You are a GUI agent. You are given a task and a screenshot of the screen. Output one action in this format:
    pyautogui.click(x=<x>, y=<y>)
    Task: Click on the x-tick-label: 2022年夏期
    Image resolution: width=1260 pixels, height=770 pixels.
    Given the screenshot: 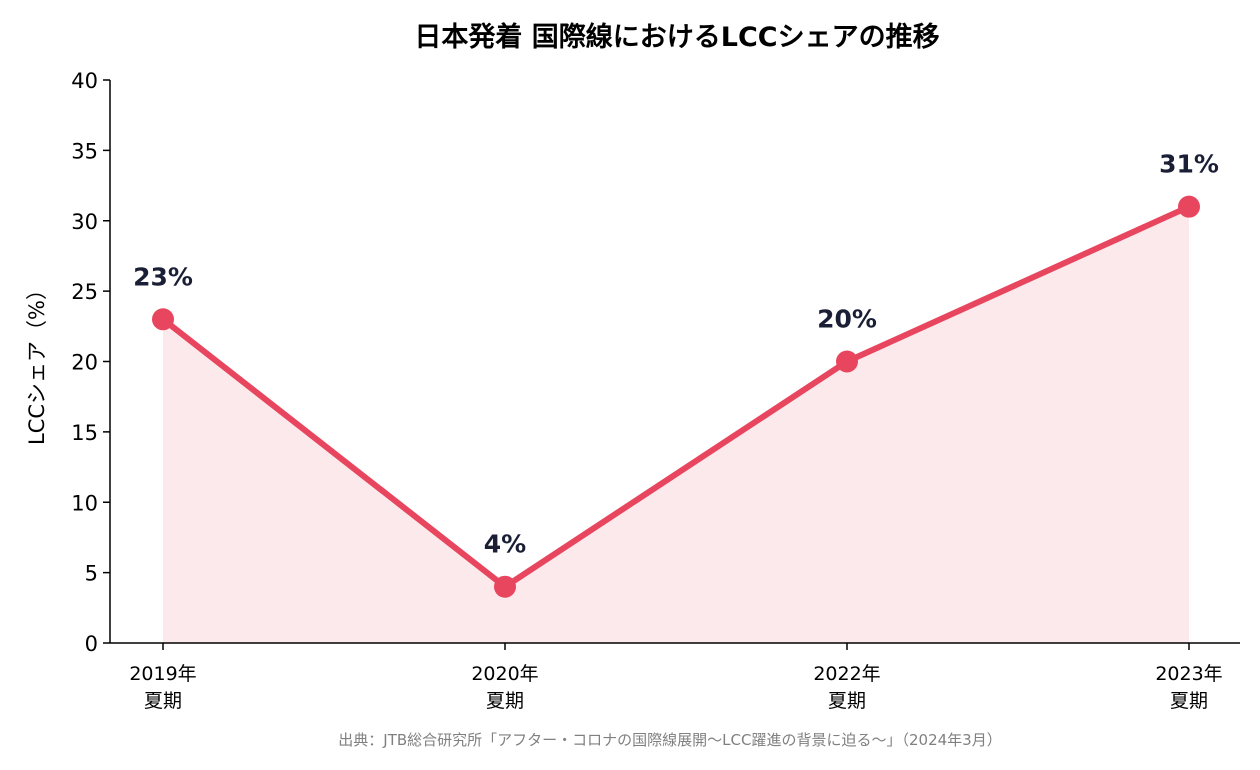 What is the action you would take?
    pyautogui.click(x=846, y=687)
    